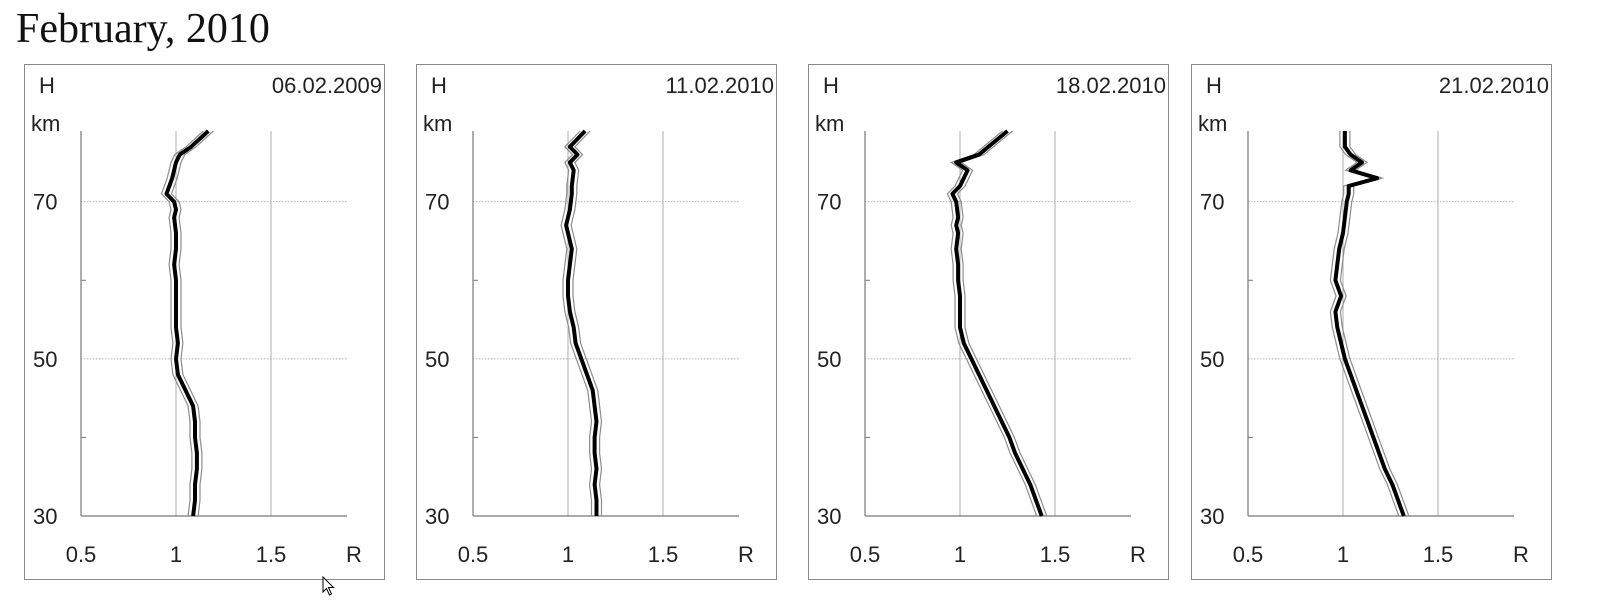  Describe the element at coordinates (327, 85) in the screenshot. I see `date-label: 06.02.2009` at that location.